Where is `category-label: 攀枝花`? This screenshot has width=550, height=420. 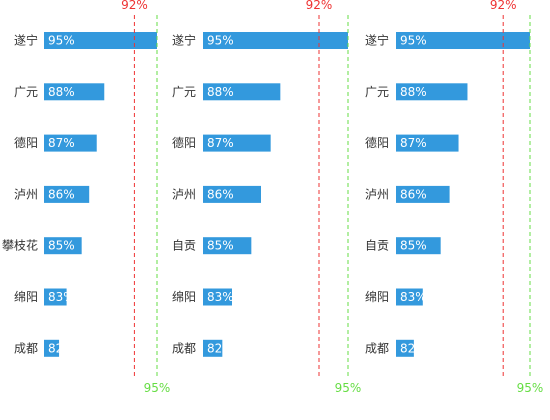
category-label: 攀枝花 is located at coordinates (20, 245).